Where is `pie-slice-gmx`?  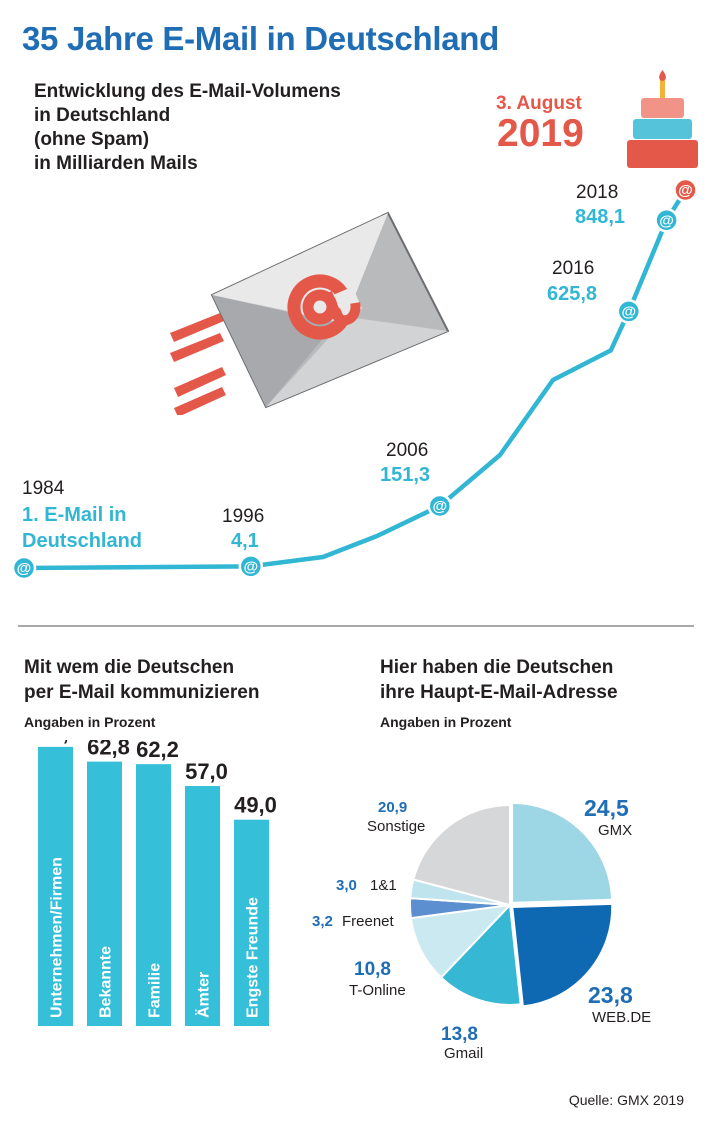
pie-slice-gmx is located at coordinates (562, 852).